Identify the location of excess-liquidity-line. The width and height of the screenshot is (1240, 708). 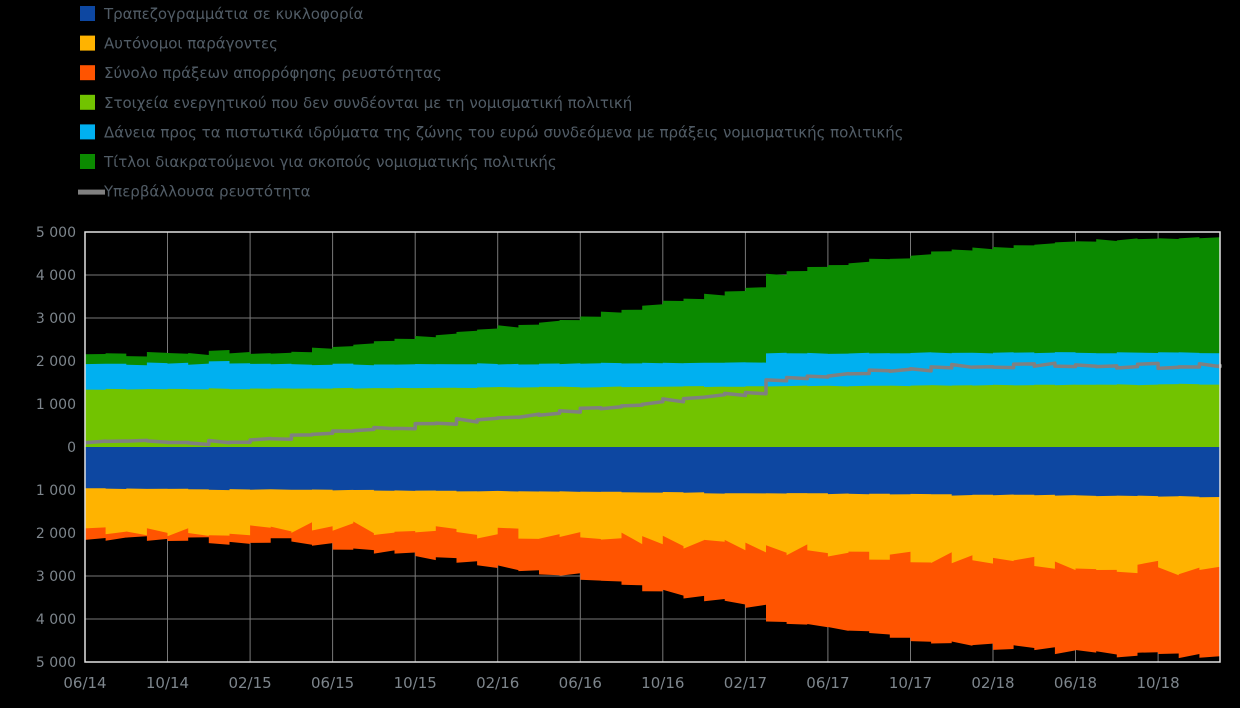
(653, 404).